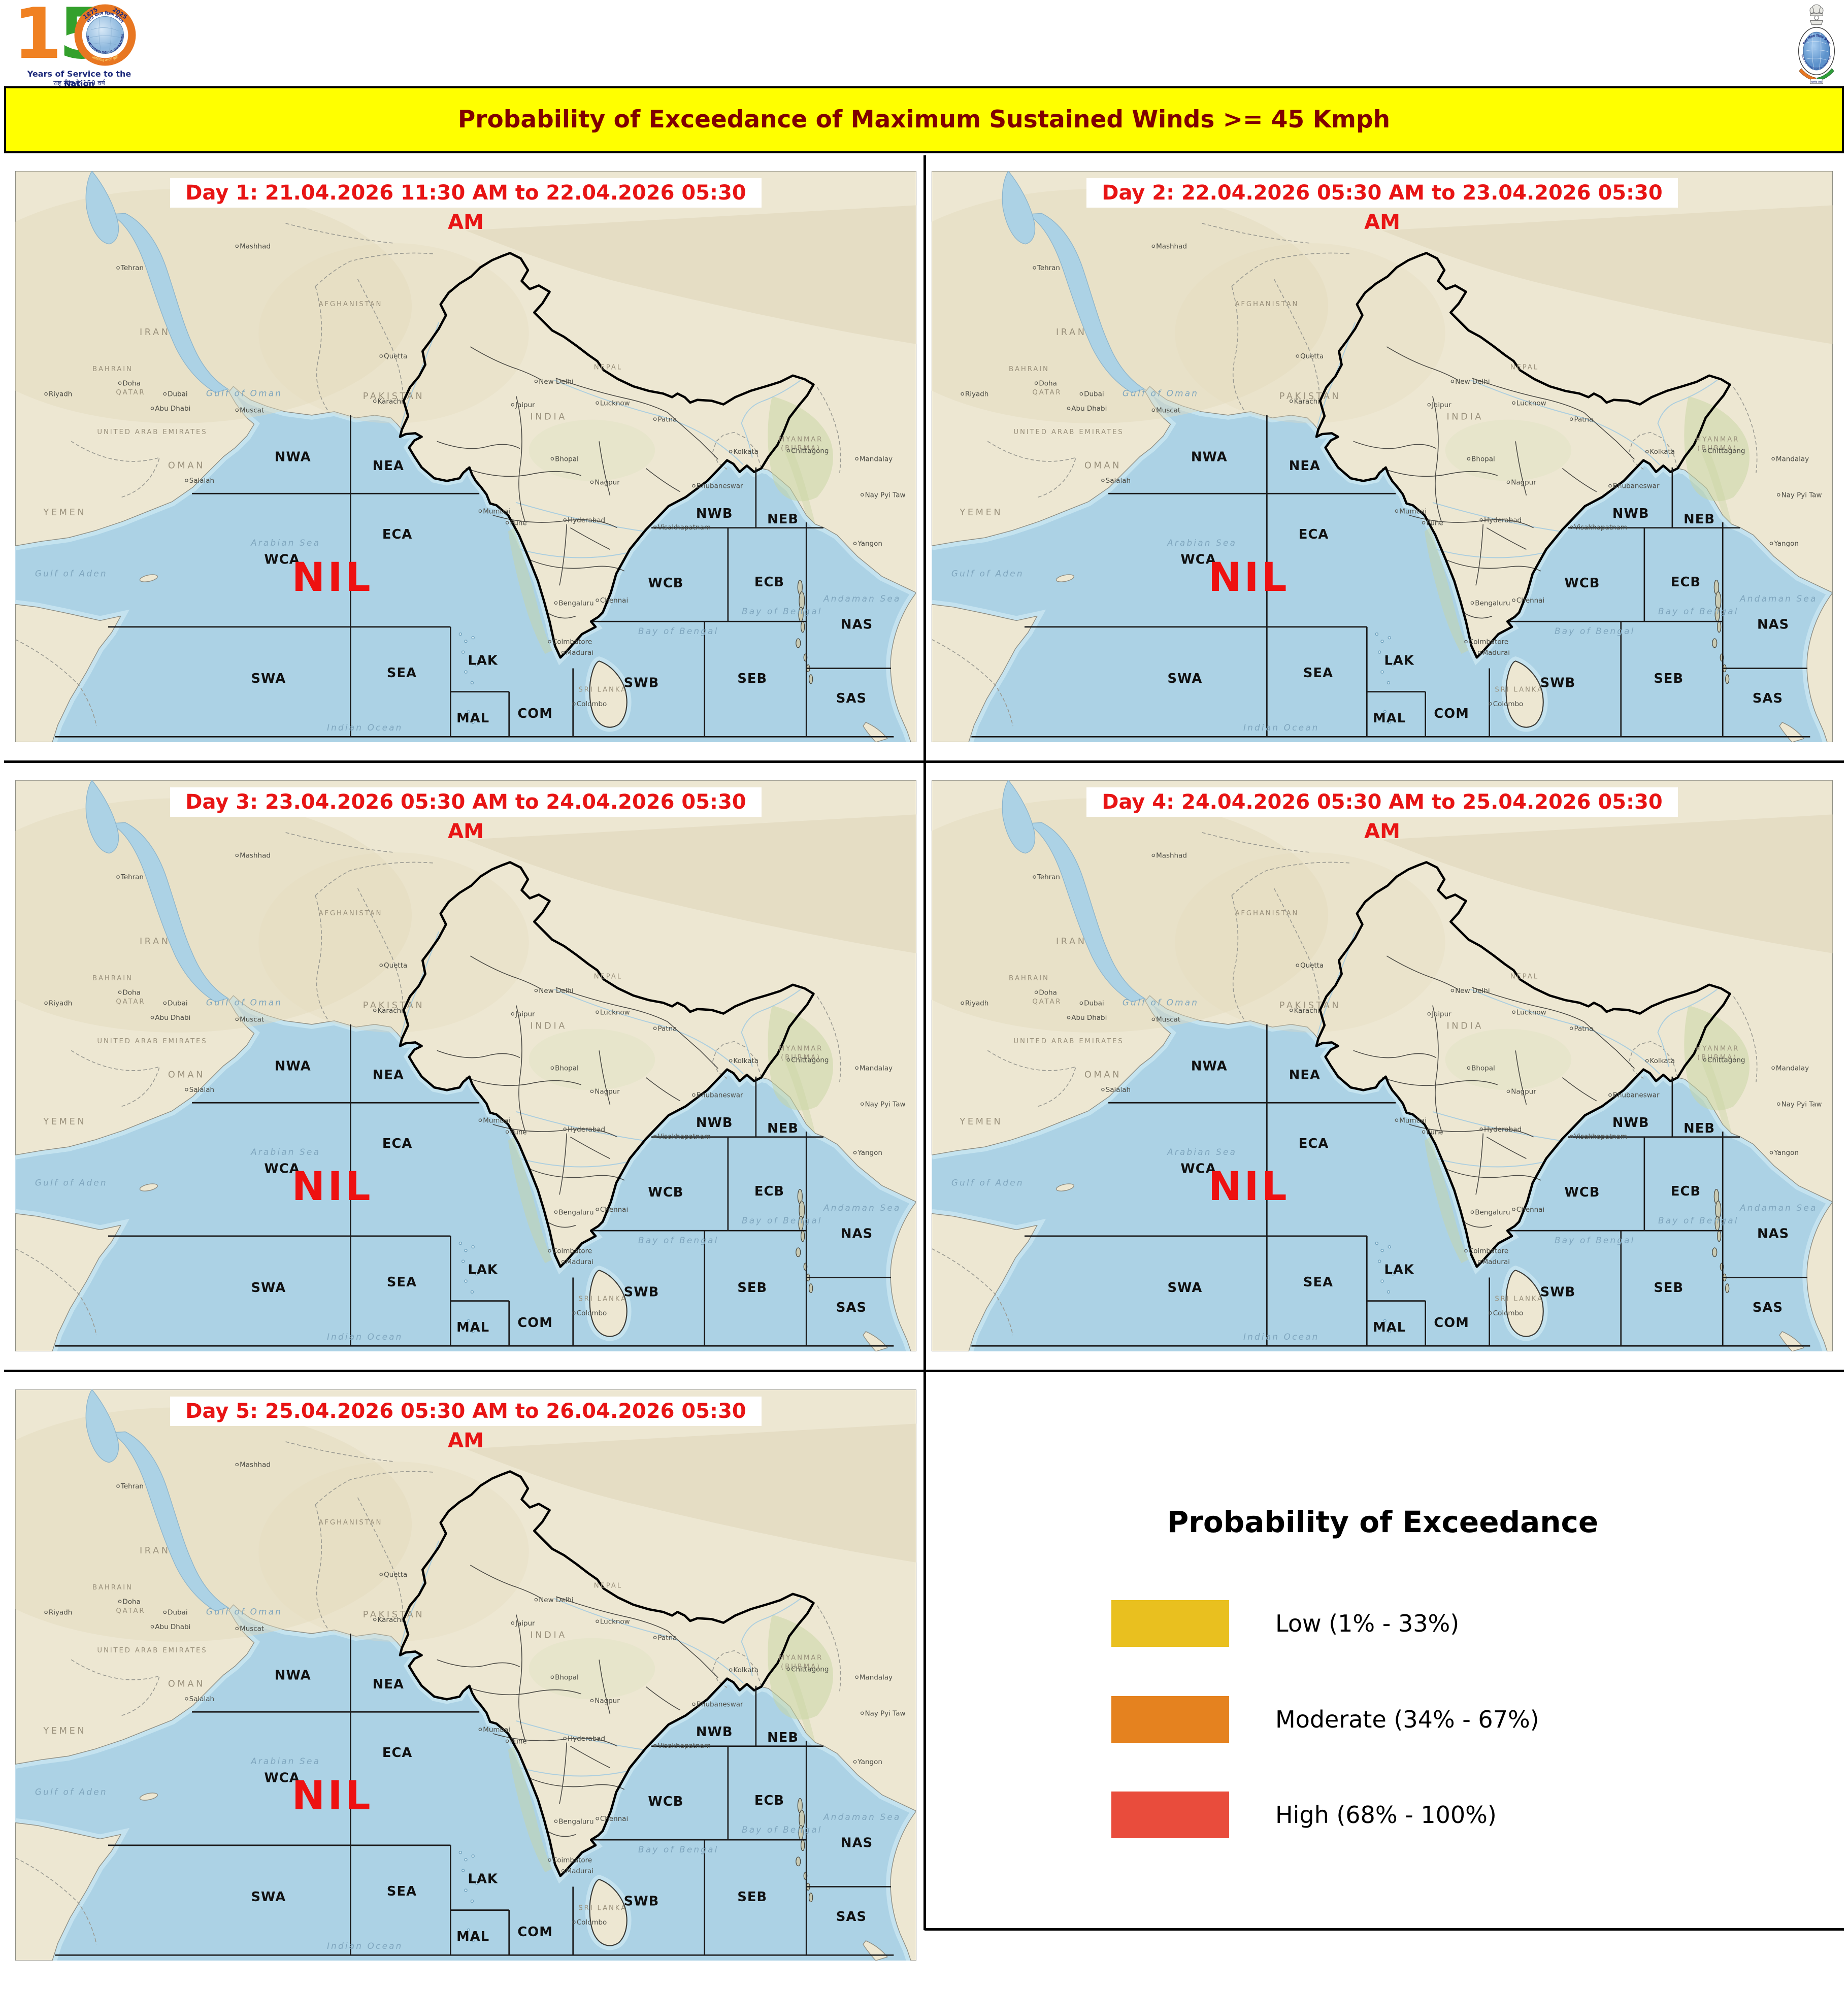 The height and width of the screenshot is (1990, 1848). What do you see at coordinates (720, 1095) in the screenshot?
I see `city-label: Bhubaneswar` at bounding box center [720, 1095].